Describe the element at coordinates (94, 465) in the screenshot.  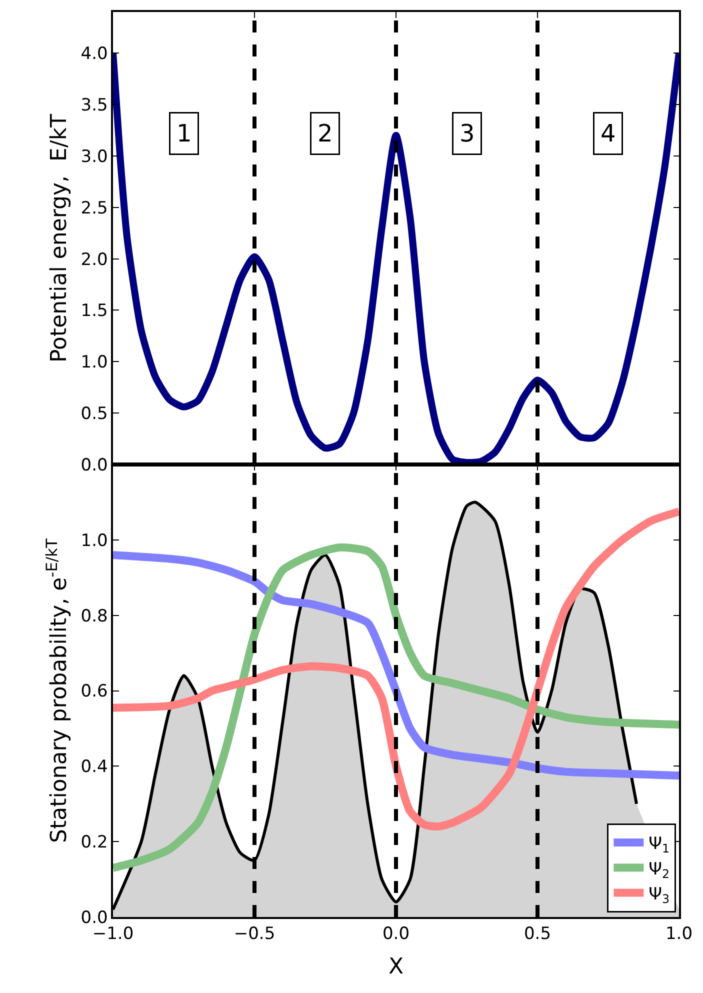
I see `y-tick-label: 0.0` at that location.